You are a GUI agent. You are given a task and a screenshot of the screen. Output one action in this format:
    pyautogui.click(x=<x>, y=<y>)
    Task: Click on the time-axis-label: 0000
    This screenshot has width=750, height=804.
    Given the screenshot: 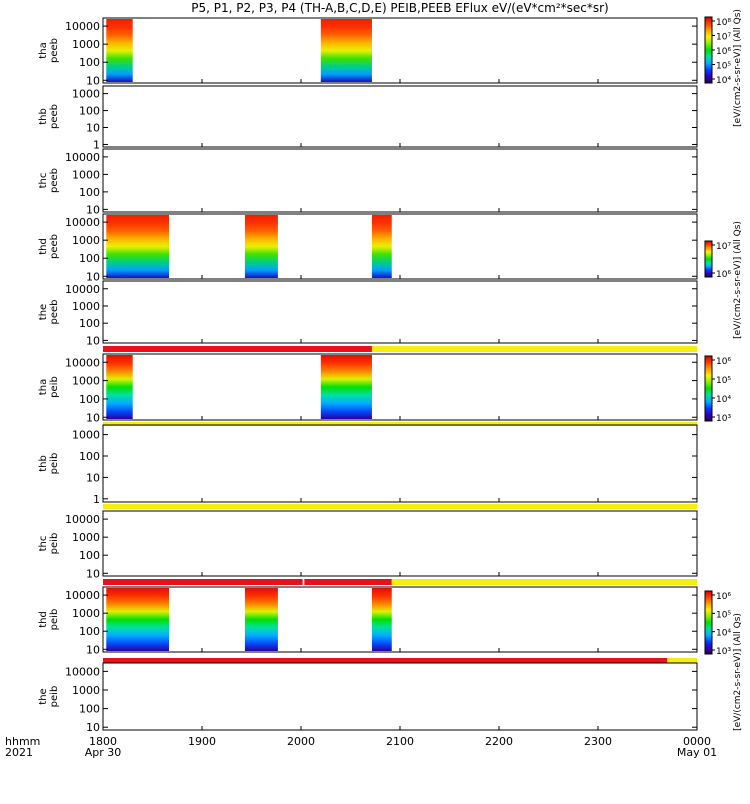 What is the action you would take?
    pyautogui.click(x=697, y=741)
    